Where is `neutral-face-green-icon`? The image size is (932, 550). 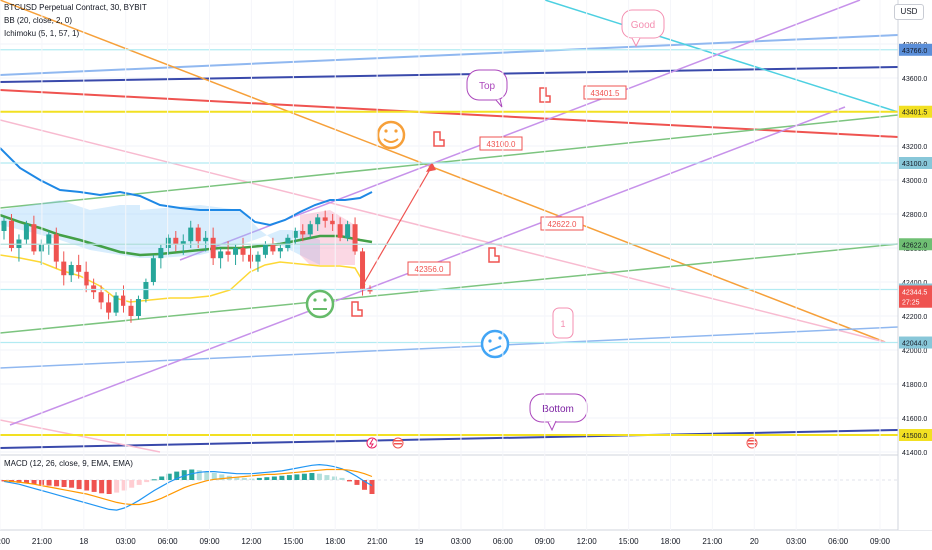
neutral-face-green-icon is located at coordinates (320, 304).